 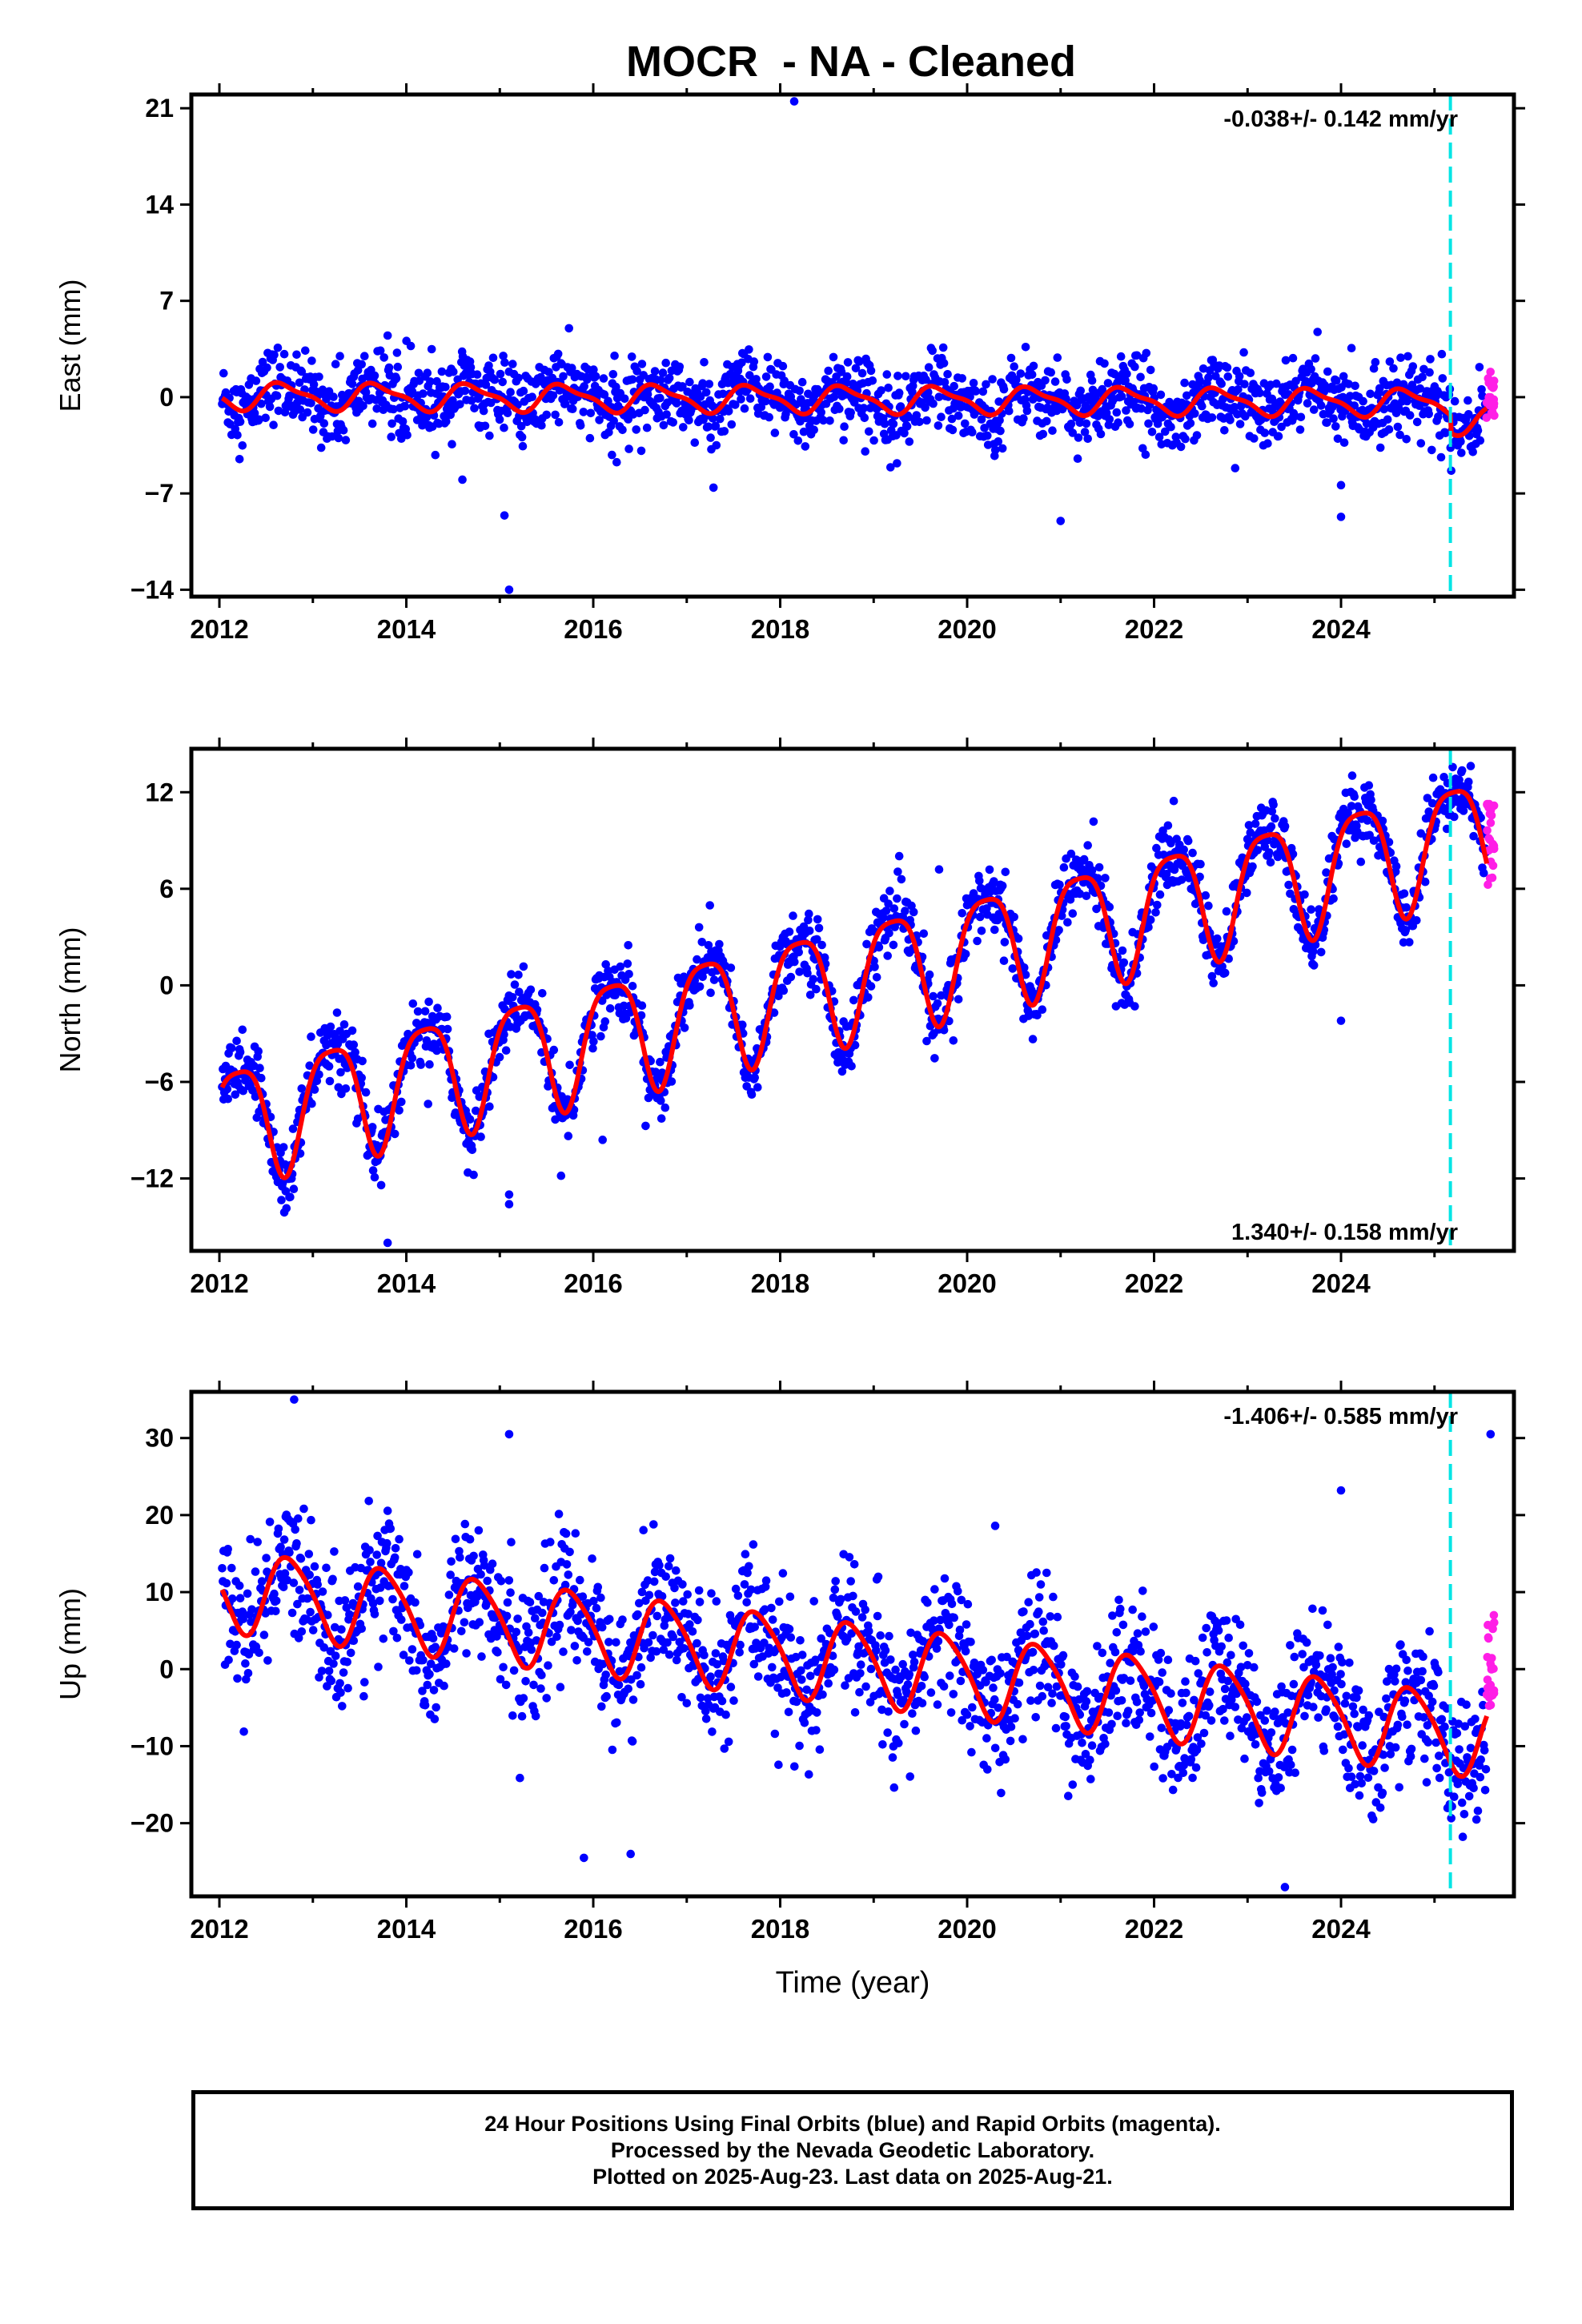 What do you see at coordinates (70, 1000) in the screenshot?
I see `y-axis-label: North (mm)` at bounding box center [70, 1000].